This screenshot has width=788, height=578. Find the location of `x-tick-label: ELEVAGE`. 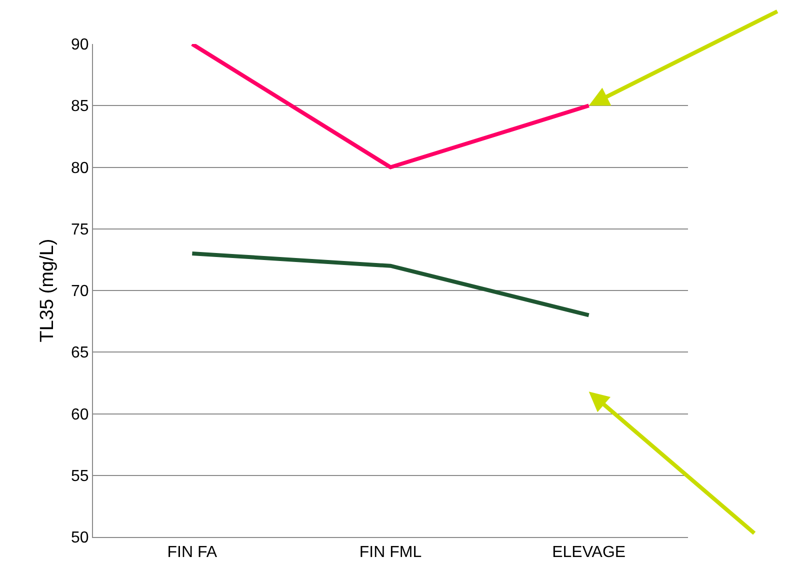

x-tick-label: ELEVAGE is located at coordinates (589, 553).